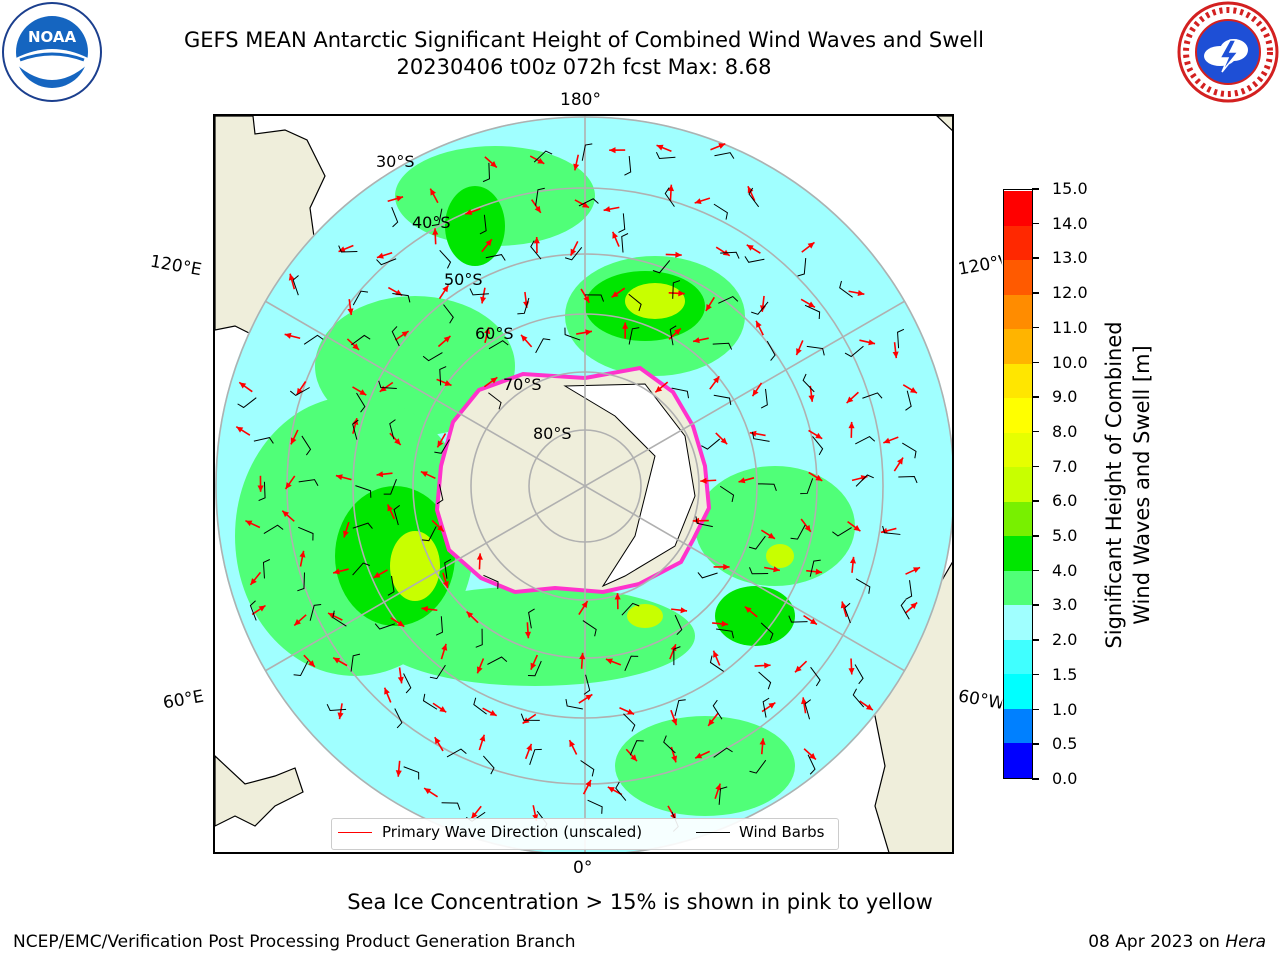  What do you see at coordinates (980, 266) in the screenshot?
I see `lon-label-120w: 120°W` at bounding box center [980, 266].